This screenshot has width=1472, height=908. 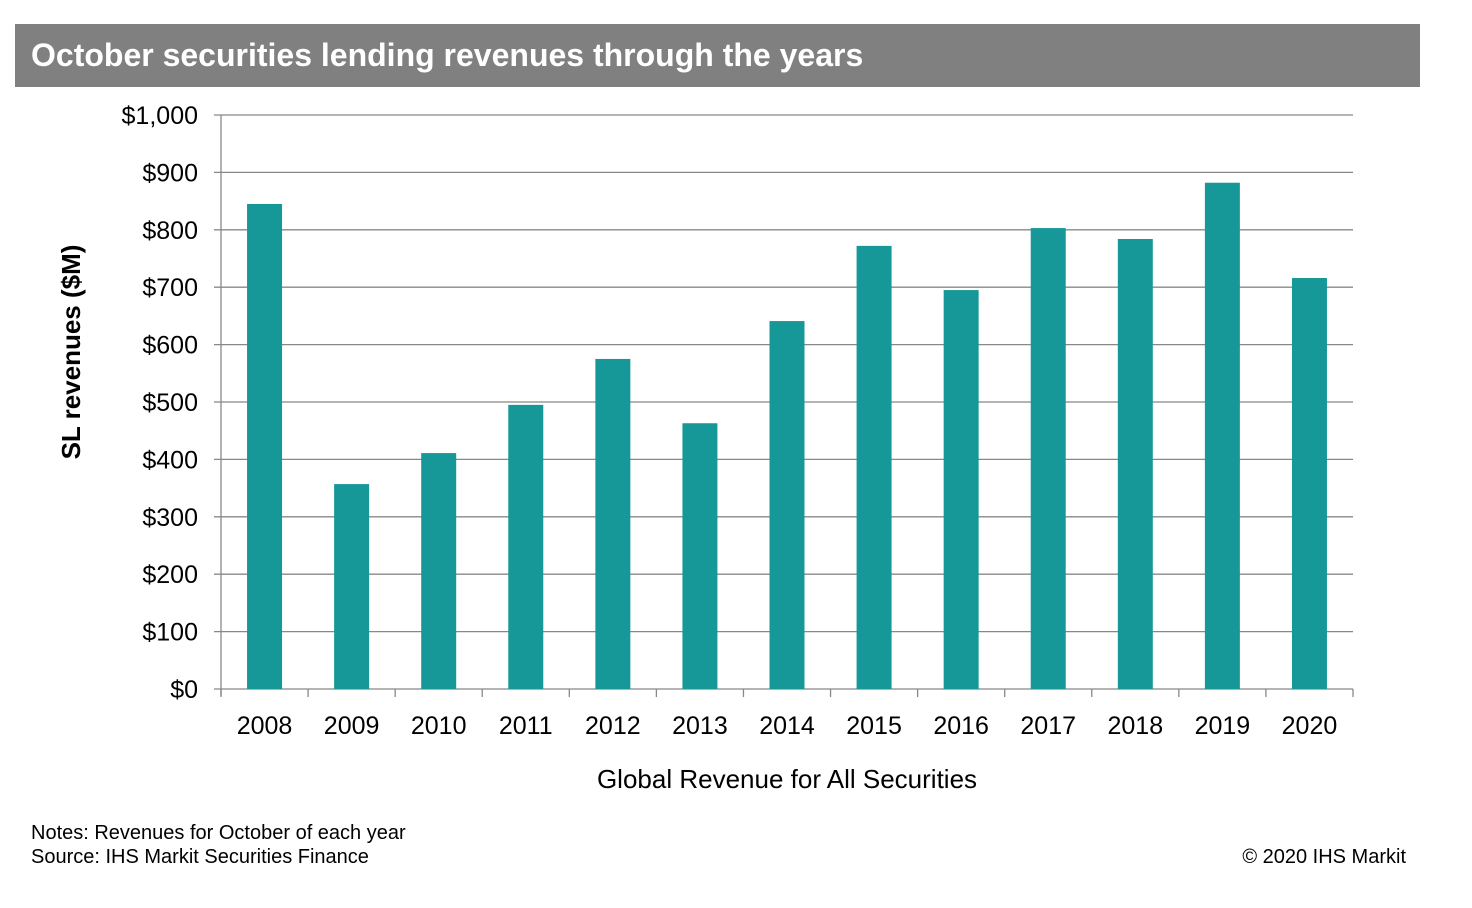 What do you see at coordinates (787, 726) in the screenshot?
I see `x-tick-label: 2014` at bounding box center [787, 726].